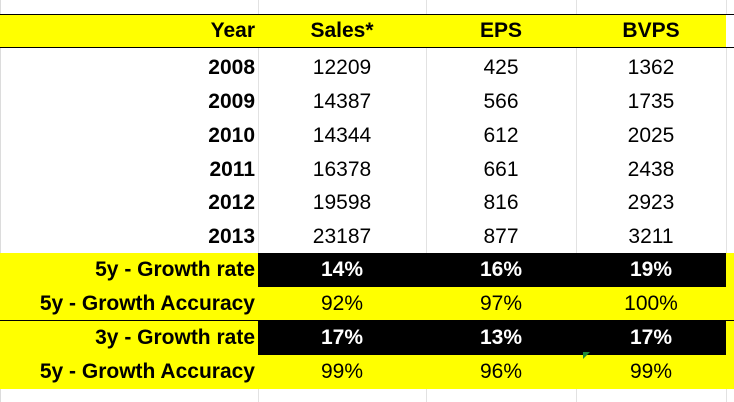 This screenshot has height=402, width=734. Describe the element at coordinates (651, 67) in the screenshot. I see `bvps-cell: 1362` at that location.